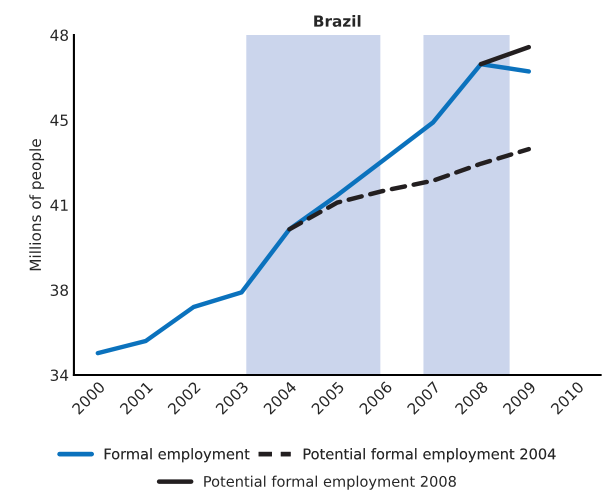 This screenshot has height=500, width=616. I want to click on y-tick-label: 38, so click(59, 290).